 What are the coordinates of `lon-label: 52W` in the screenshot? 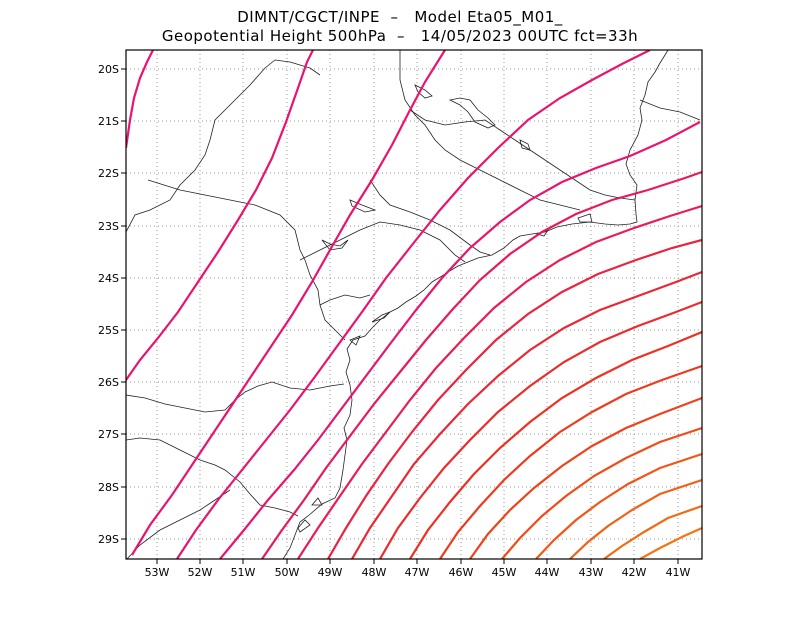 It's located at (200, 572).